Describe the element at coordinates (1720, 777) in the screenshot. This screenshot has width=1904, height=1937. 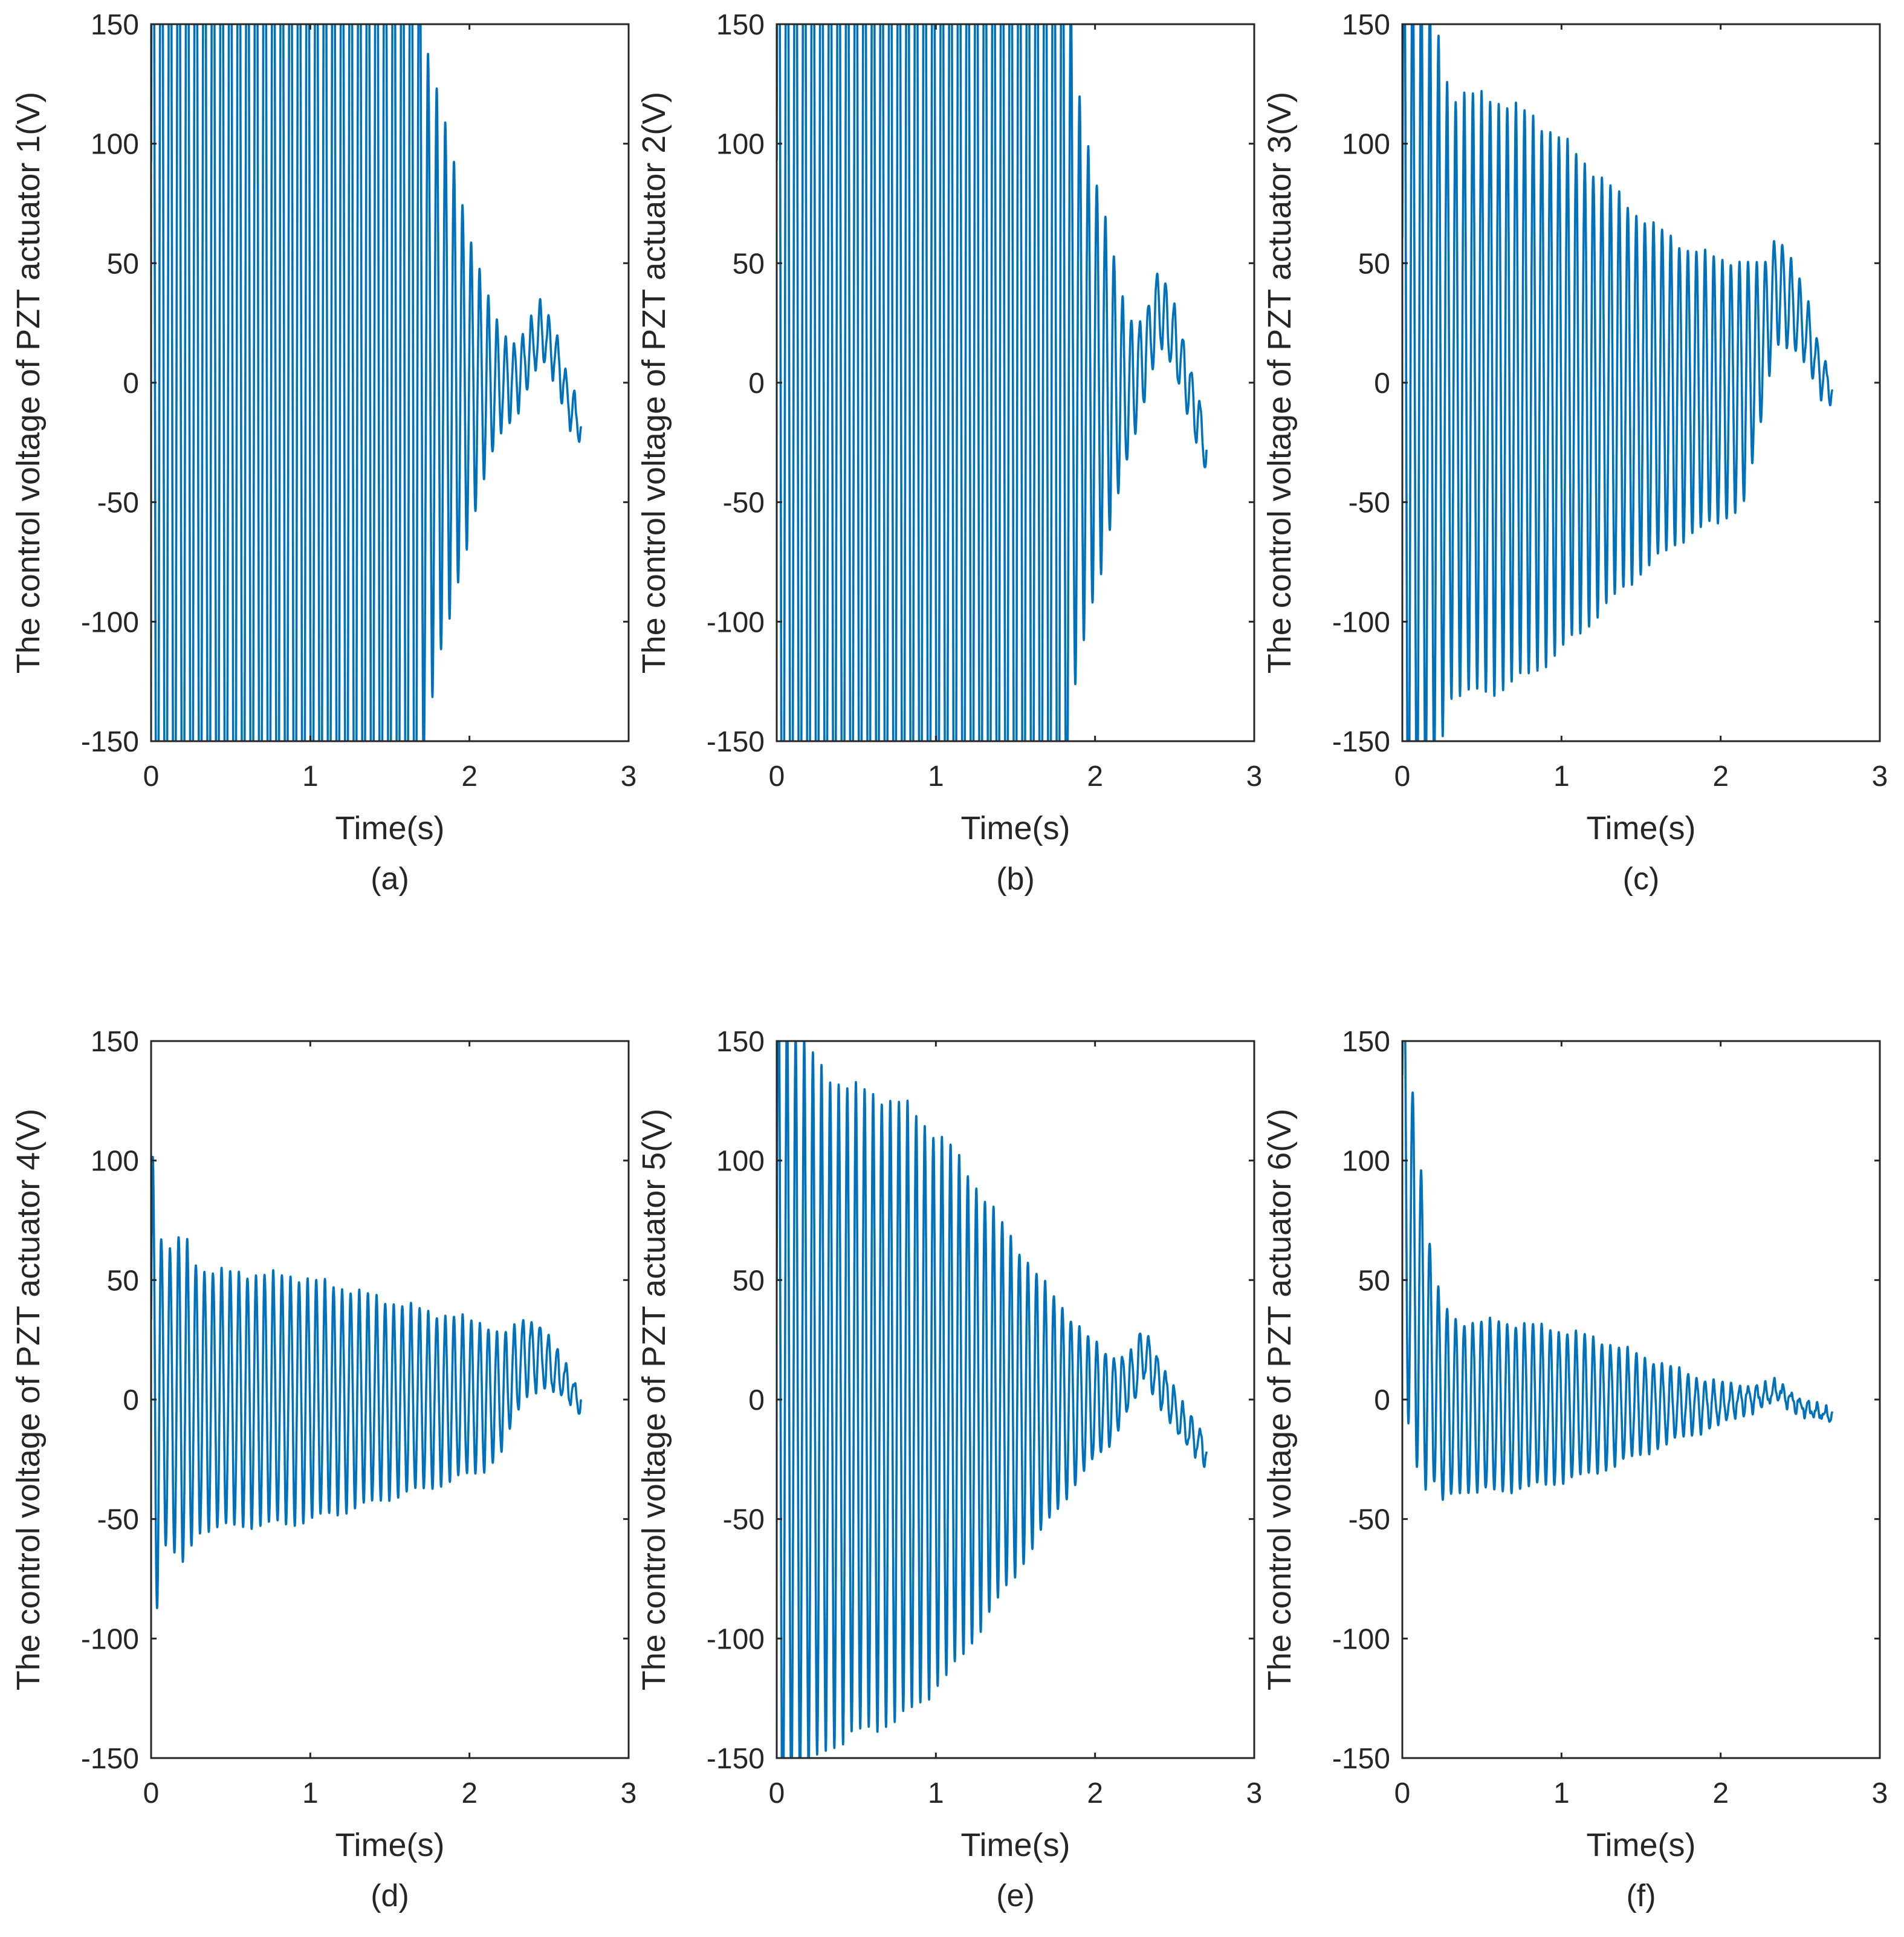
I see `x-tick-label-c: 2` at that location.